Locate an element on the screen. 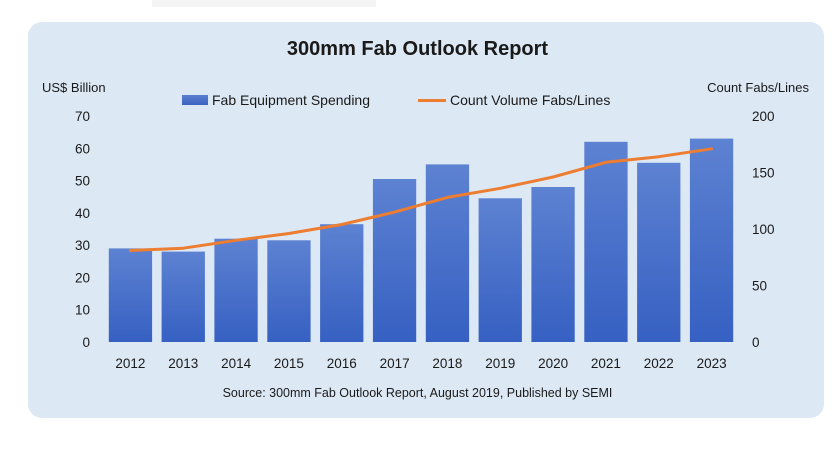 The image size is (835, 450). y-tick-label: 20 is located at coordinates (82, 277).